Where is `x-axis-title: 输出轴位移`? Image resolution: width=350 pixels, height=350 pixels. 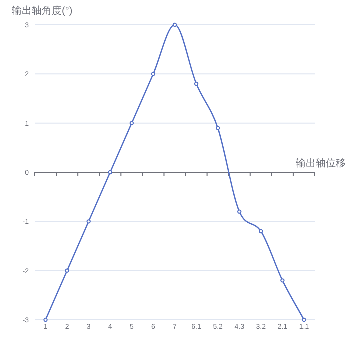 x-axis-title: 输出轴位移 is located at coordinates (321, 164).